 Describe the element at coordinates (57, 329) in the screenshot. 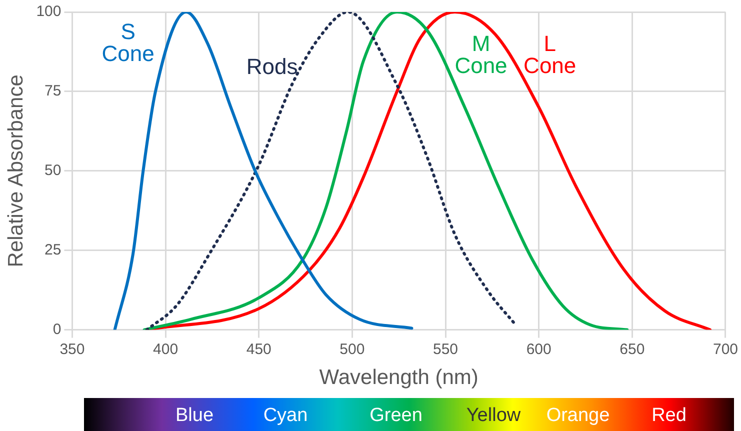

I see `y-tick-label: 0` at that location.